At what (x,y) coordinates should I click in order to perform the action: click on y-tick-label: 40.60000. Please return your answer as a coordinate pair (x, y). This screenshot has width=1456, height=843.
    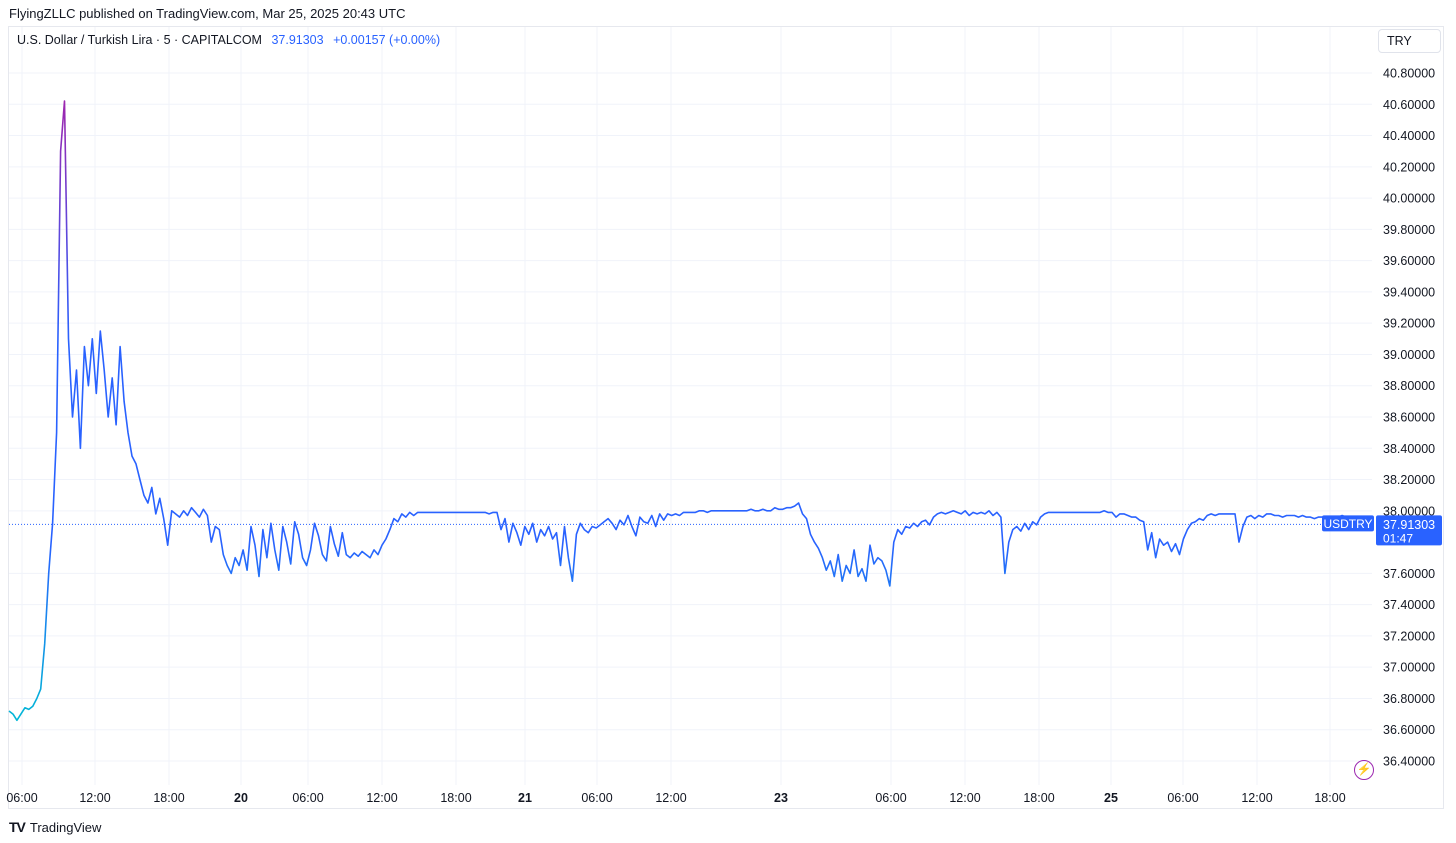
    Looking at the image, I should click on (1409, 105).